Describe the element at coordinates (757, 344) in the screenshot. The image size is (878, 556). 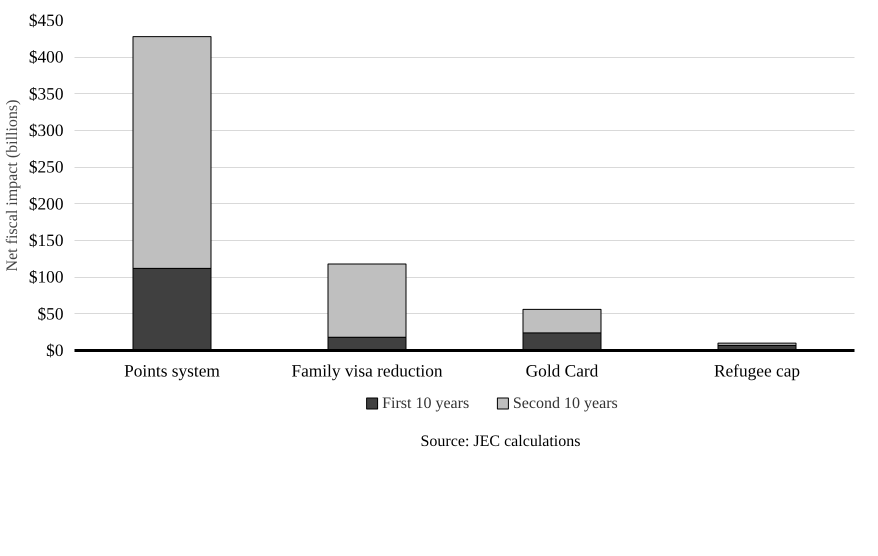
I see `bar` at that location.